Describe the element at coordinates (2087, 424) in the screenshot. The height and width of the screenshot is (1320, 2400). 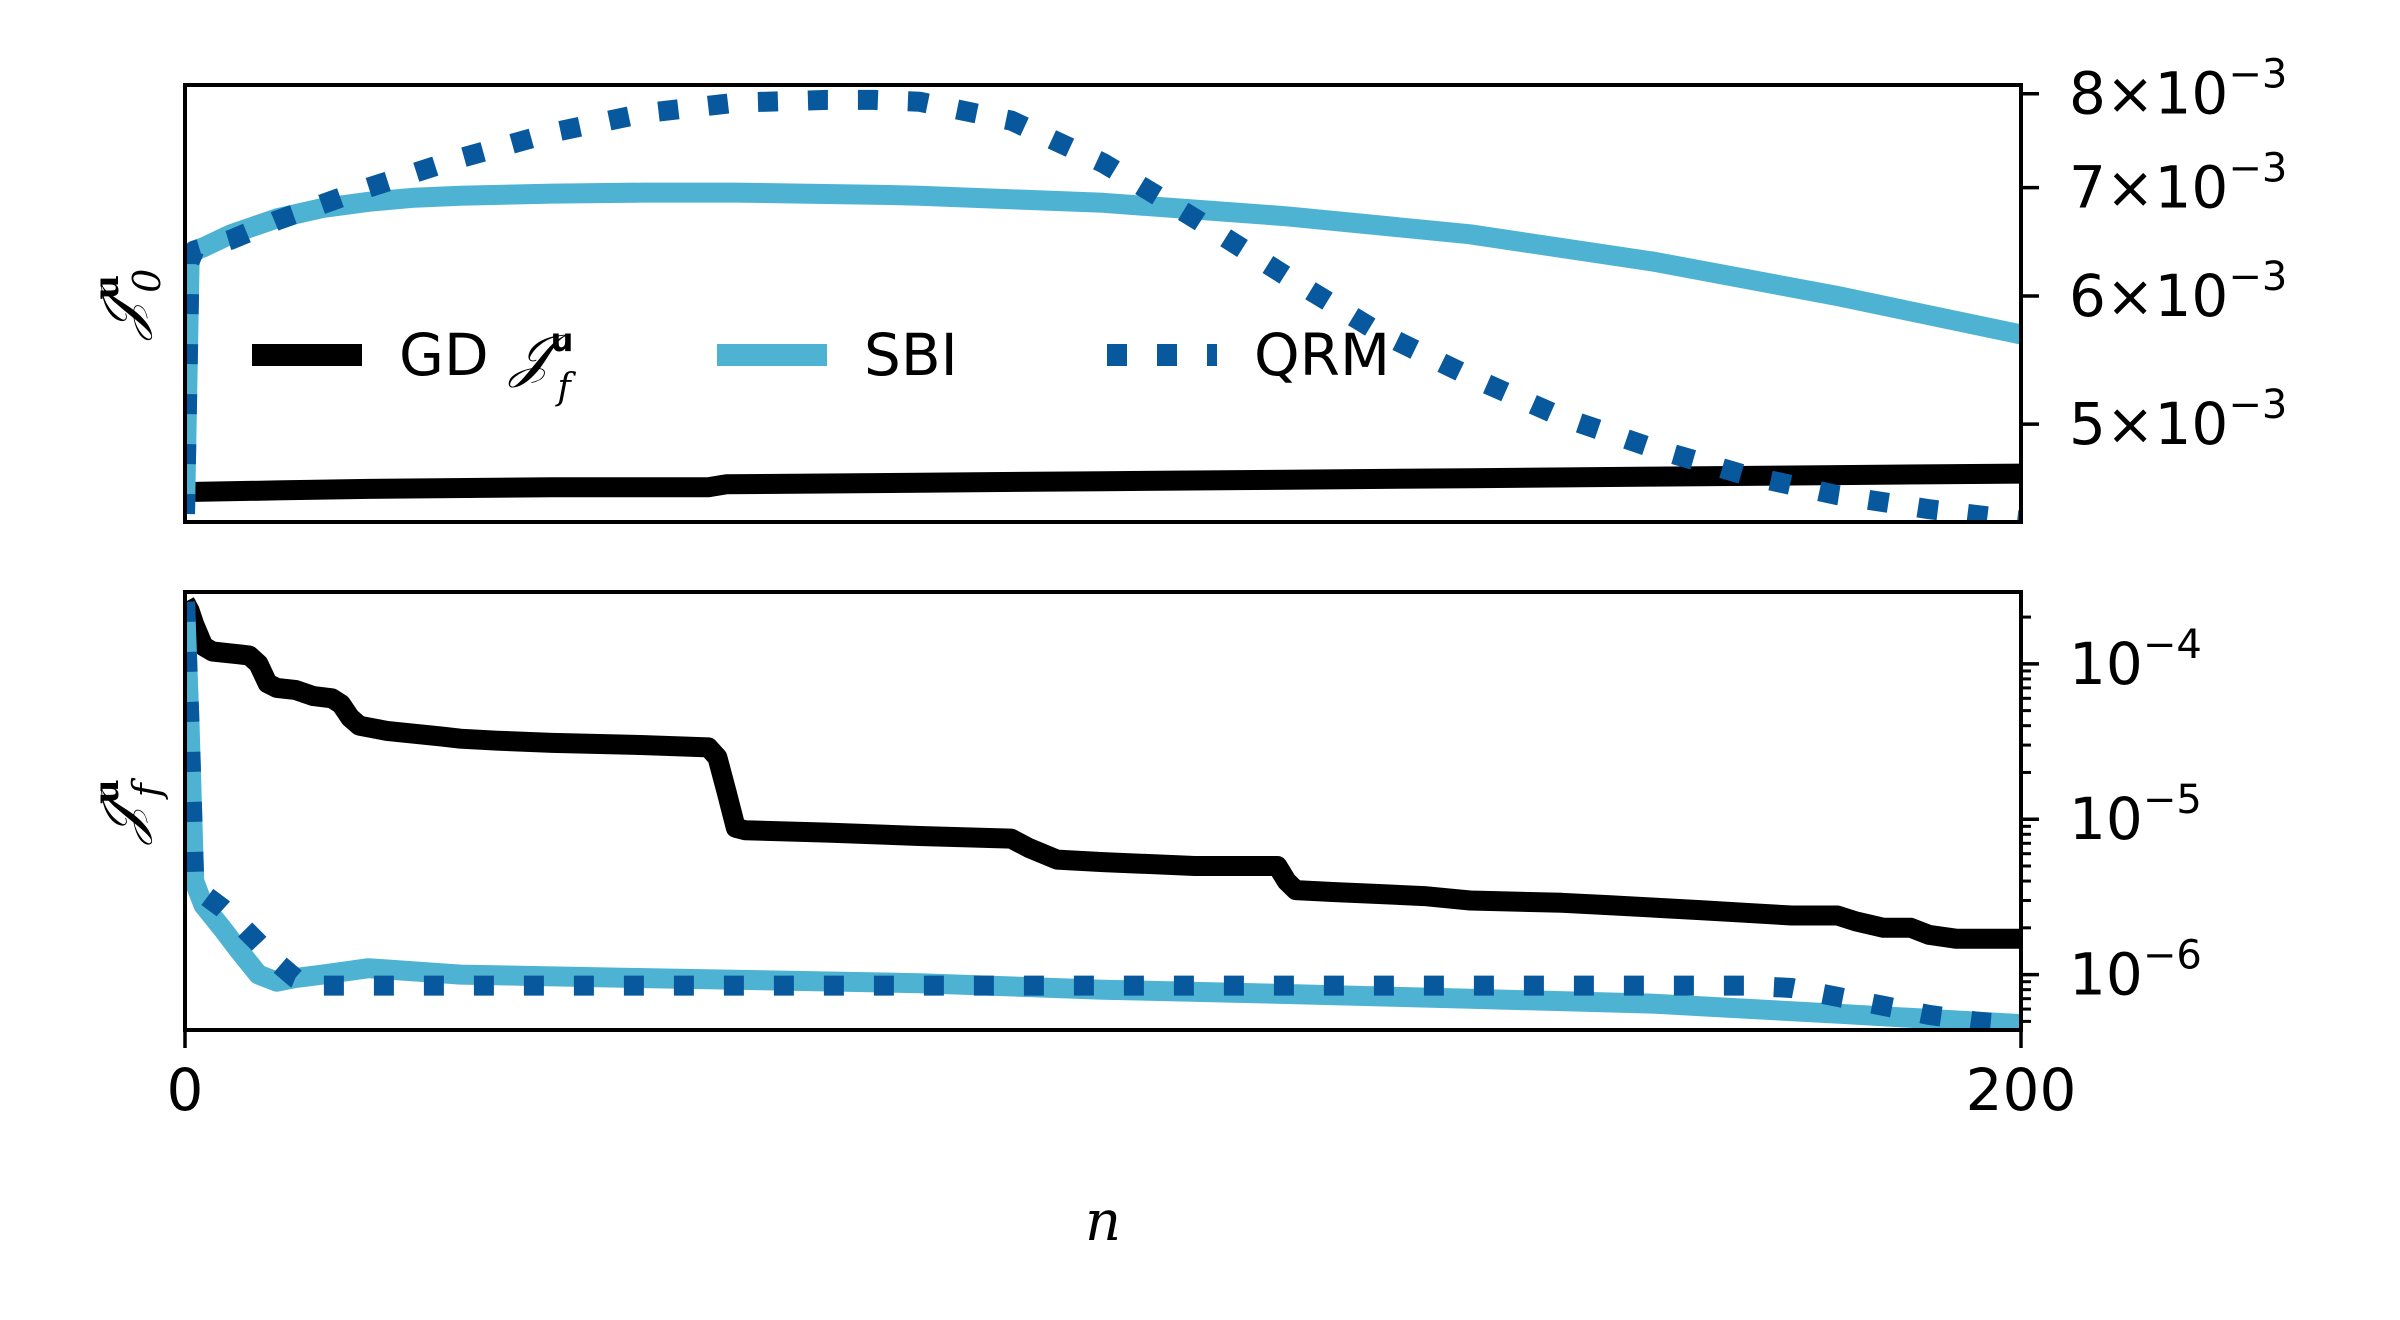
I see `top-ytick-mantissa: 5` at that location.